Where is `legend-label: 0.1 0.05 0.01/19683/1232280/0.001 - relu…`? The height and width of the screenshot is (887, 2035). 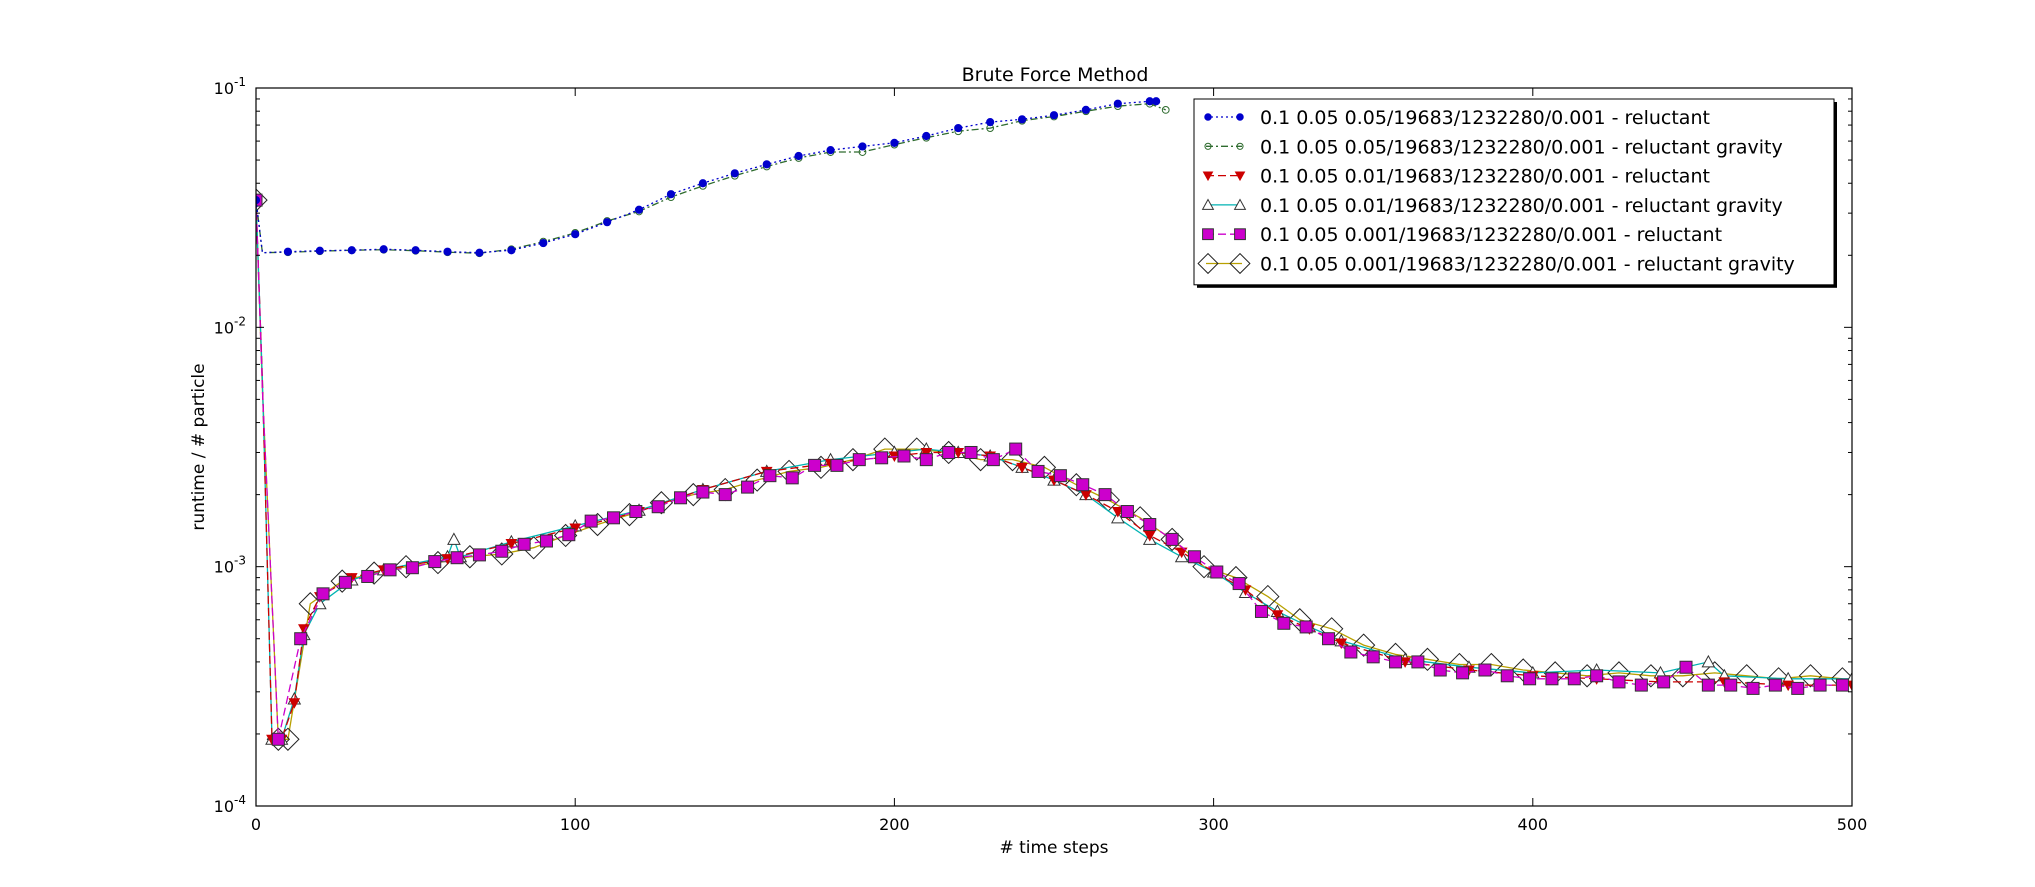 legend-label: 0.1 0.05 0.01/19683/1232280/0.001 - relu… is located at coordinates (1521, 206).